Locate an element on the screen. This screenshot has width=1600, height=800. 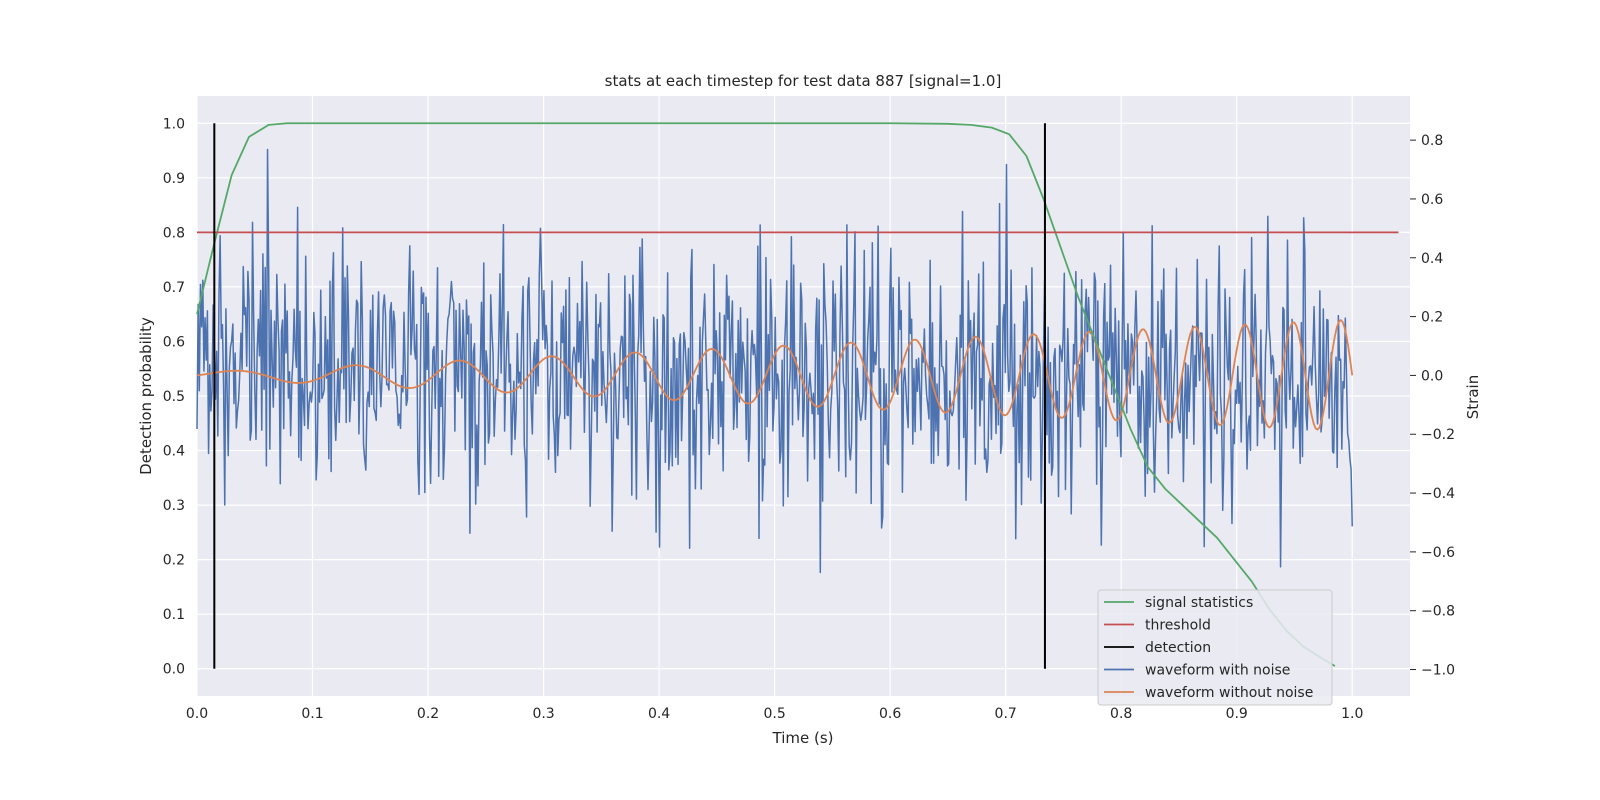
legend-box is located at coordinates (1215, 647).